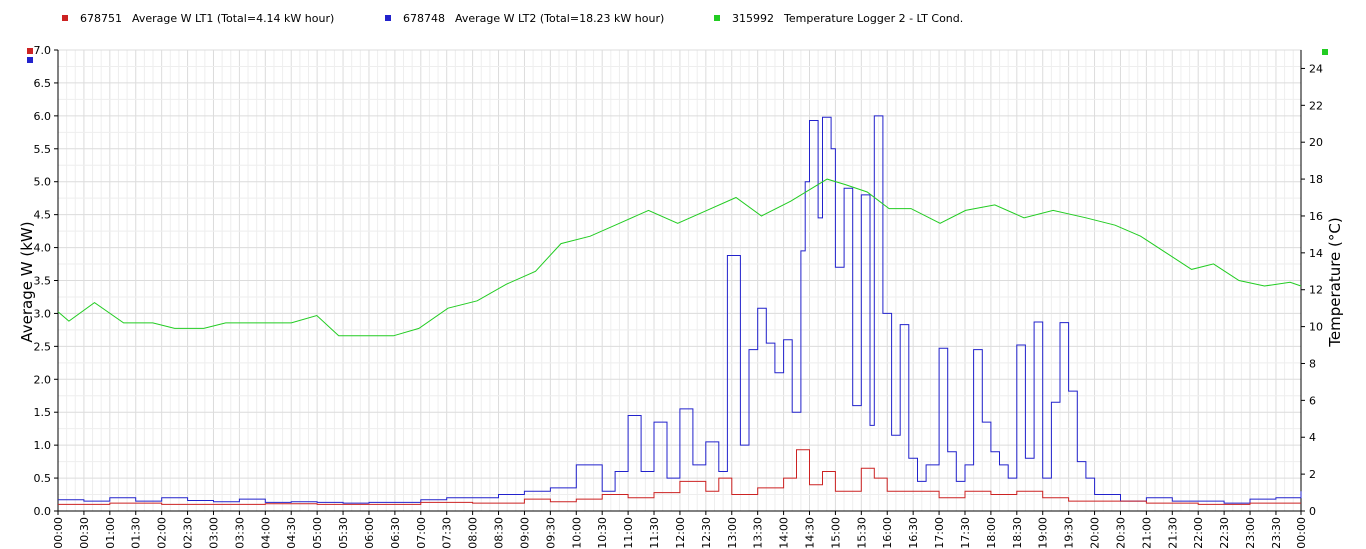 The height and width of the screenshot is (549, 1366). I want to click on x-tick-label: 23:00, so click(1250, 533).